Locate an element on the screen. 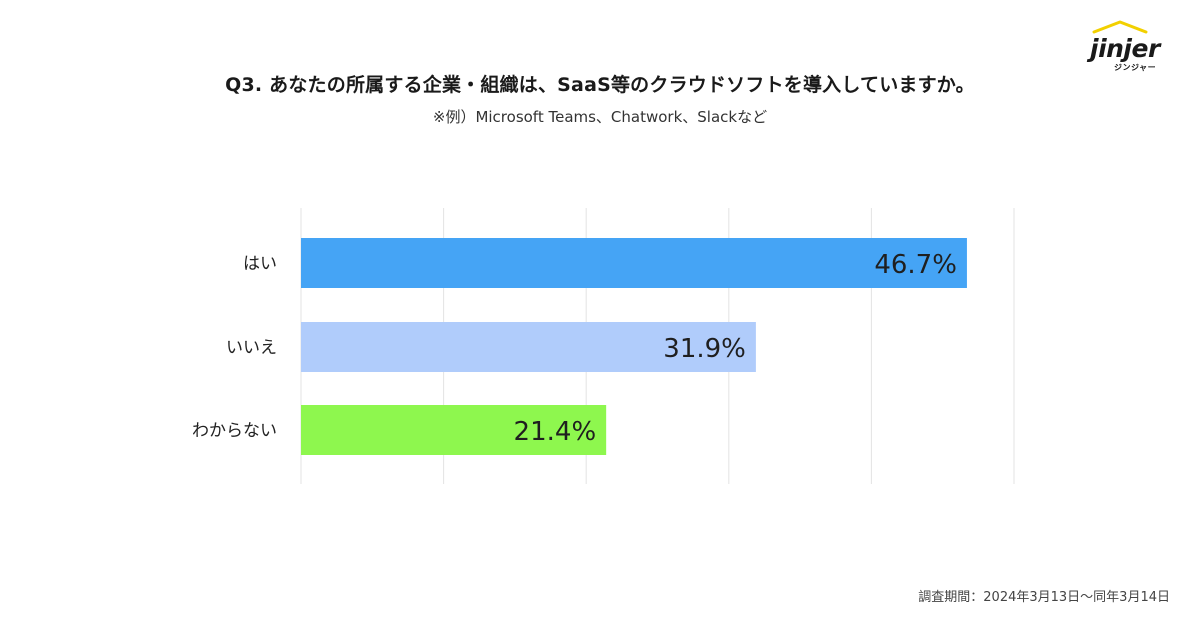 The width and height of the screenshot is (1200, 630). jinjer-logo: jinjer ジンジャー is located at coordinates (1134, 48).